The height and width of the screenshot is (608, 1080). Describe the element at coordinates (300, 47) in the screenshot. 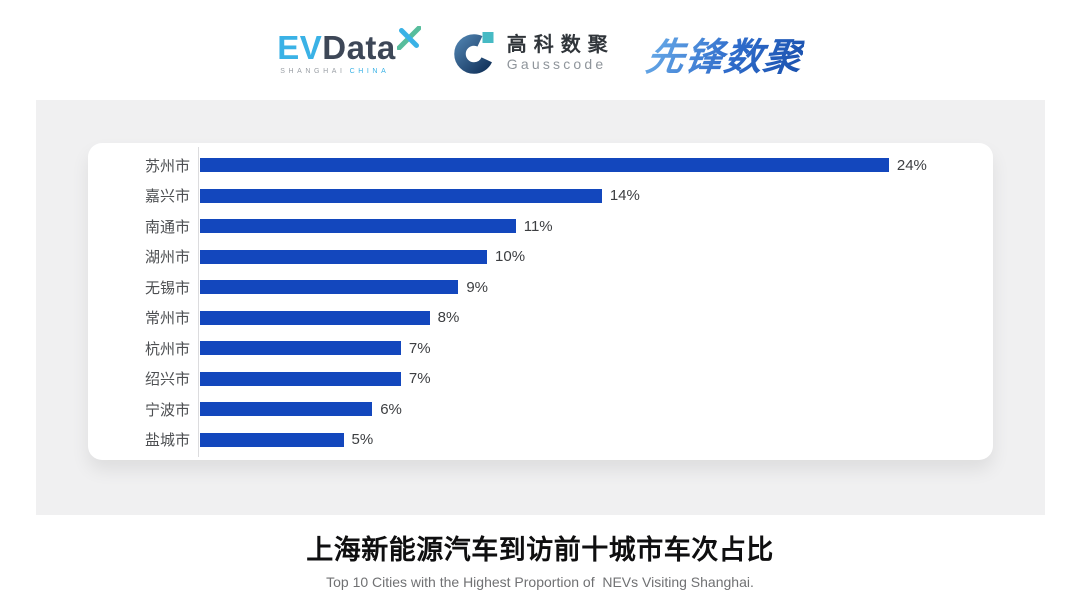

I see `evdata-ev-text: EV` at that location.